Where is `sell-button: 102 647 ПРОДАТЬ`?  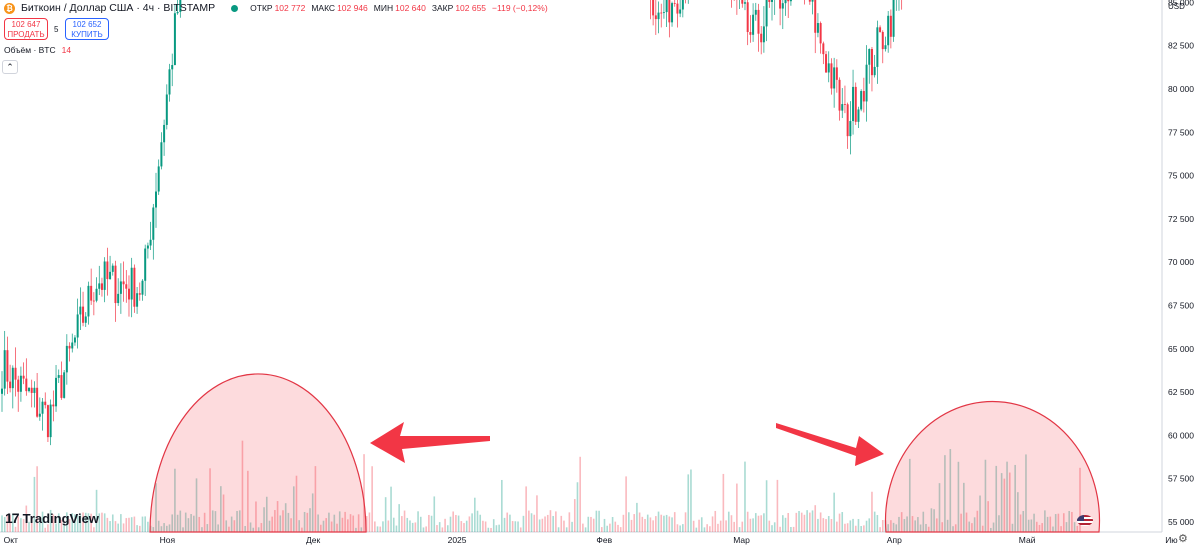
sell-button: 102 647 ПРОДАТЬ is located at coordinates (26, 29).